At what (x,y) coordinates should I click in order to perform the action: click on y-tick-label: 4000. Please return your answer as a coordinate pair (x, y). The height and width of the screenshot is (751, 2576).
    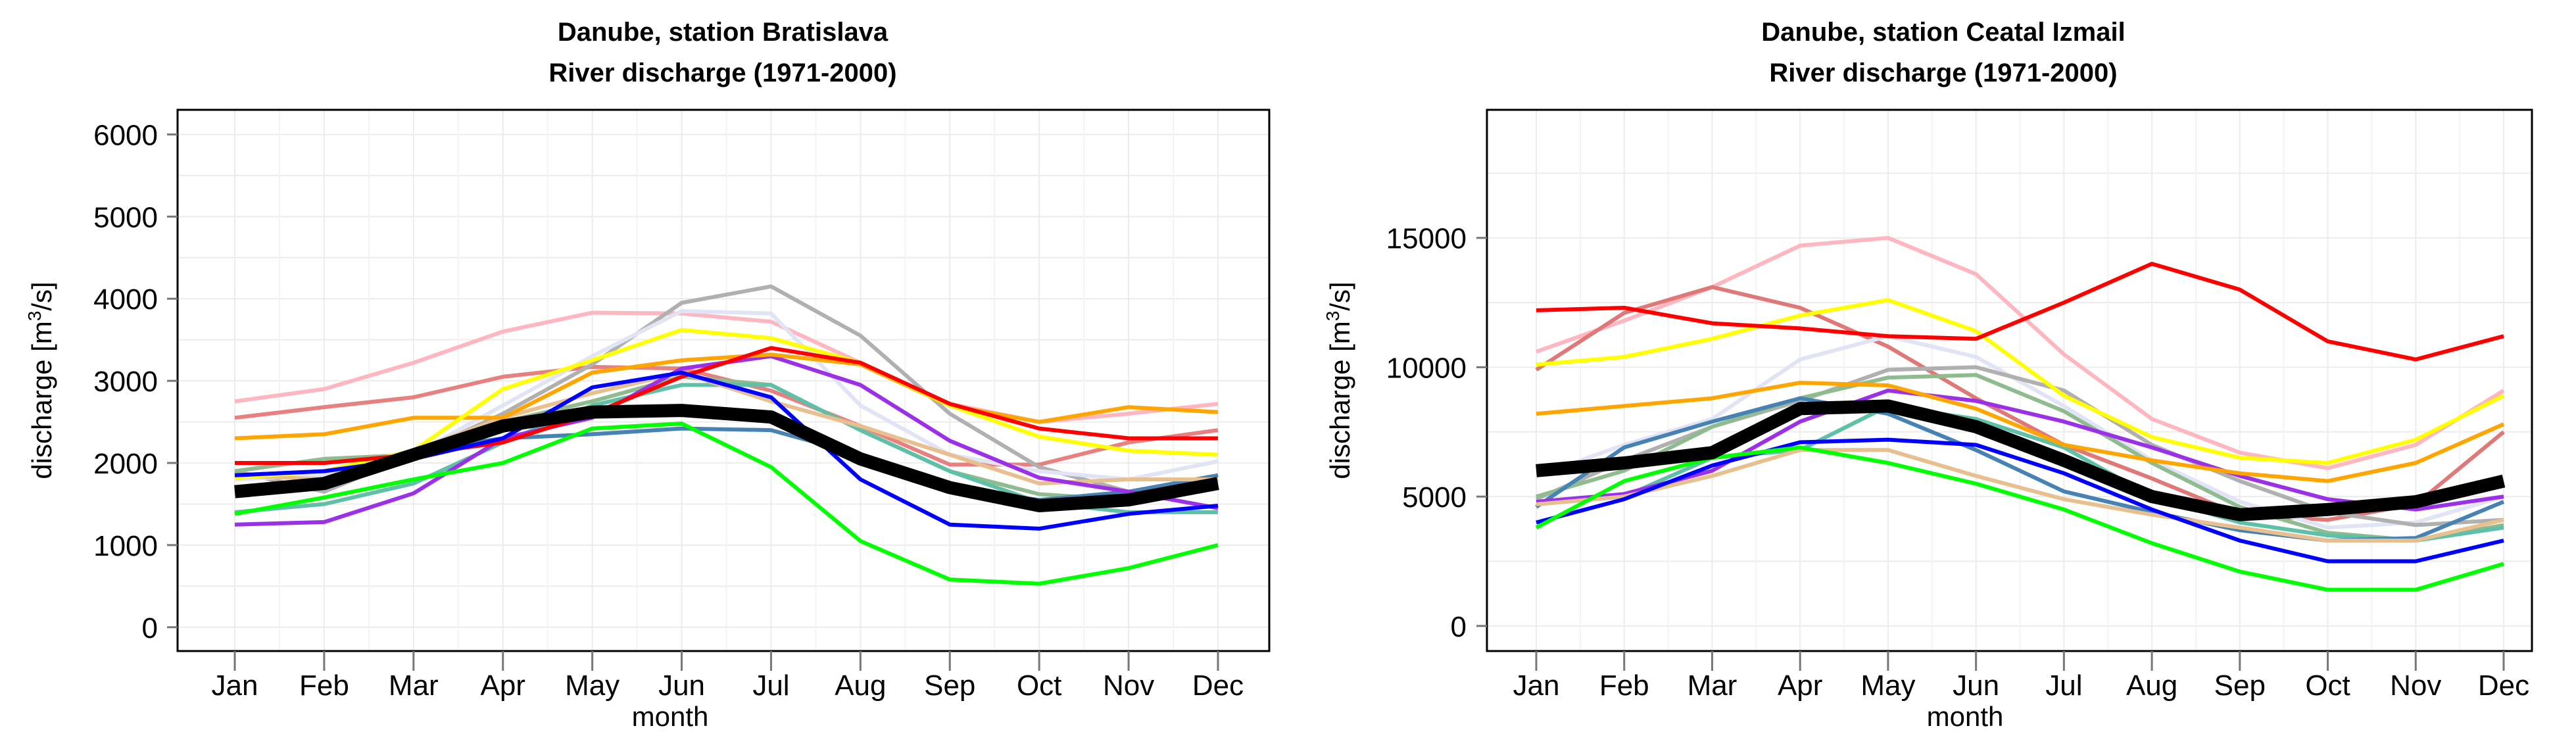
    Looking at the image, I should click on (125, 299).